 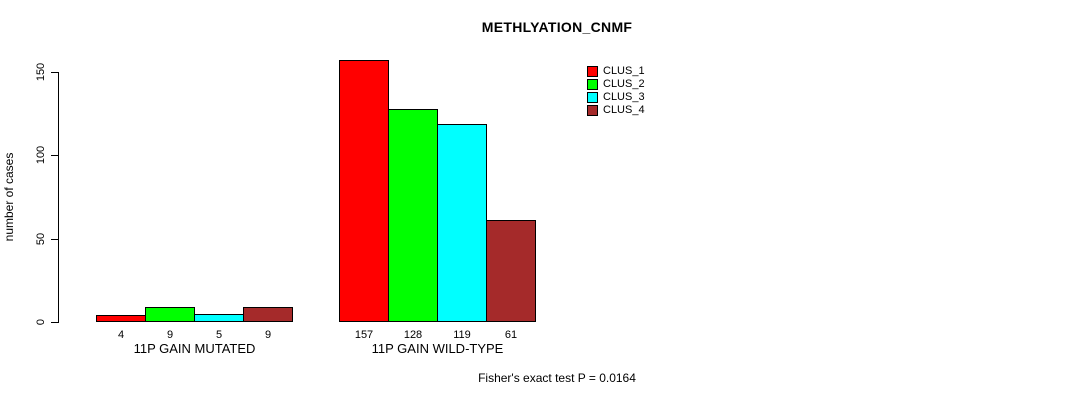 What do you see at coordinates (624, 110) in the screenshot?
I see `legend-label: CLUS_4` at bounding box center [624, 110].